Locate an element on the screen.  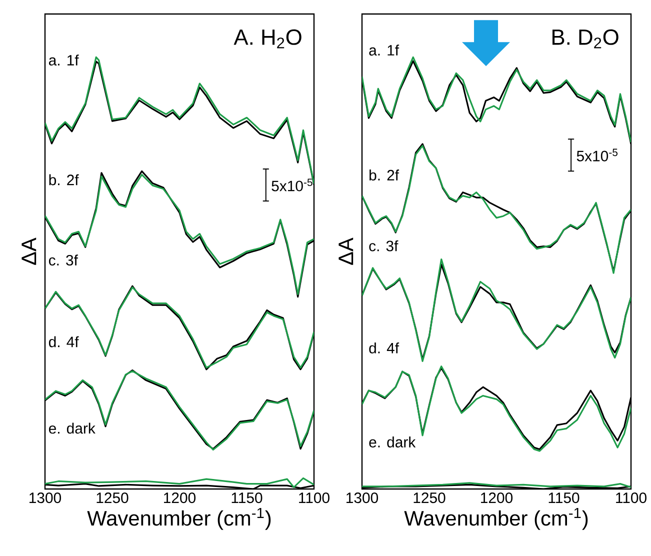
chart-title: B. D$_{2}$O is located at coordinates (585, 38).